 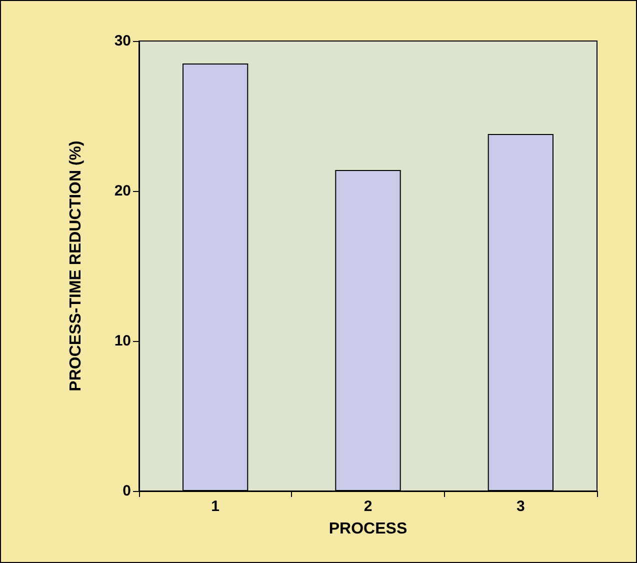 I want to click on y-tick-label: 10, so click(x=122, y=341).